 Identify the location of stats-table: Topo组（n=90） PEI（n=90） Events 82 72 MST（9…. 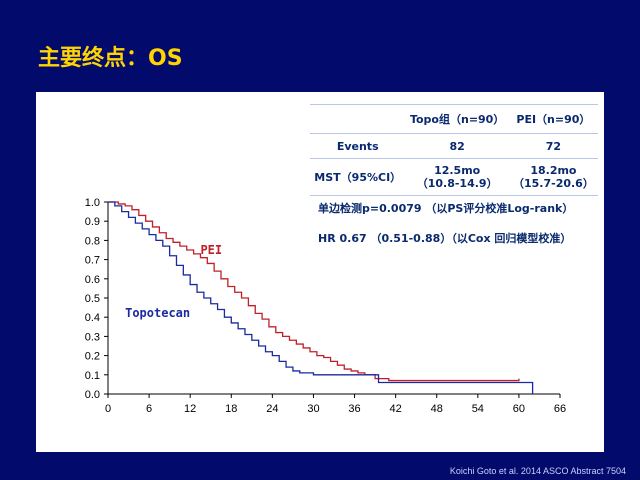
(454, 150).